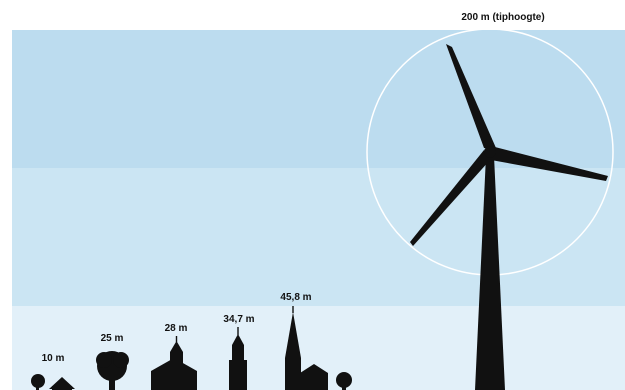 The image size is (625, 390). What do you see at coordinates (490, 273) in the screenshot?
I see `turbine-tower` at bounding box center [490, 273].